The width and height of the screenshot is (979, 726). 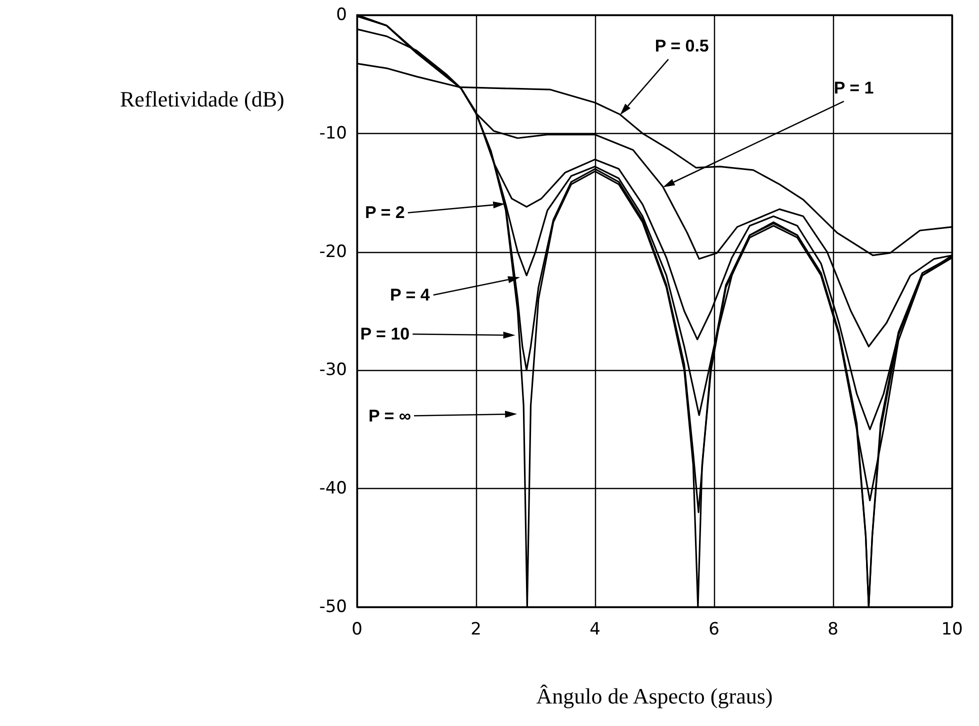 I want to click on y-tick-label: -50, so click(x=333, y=607).